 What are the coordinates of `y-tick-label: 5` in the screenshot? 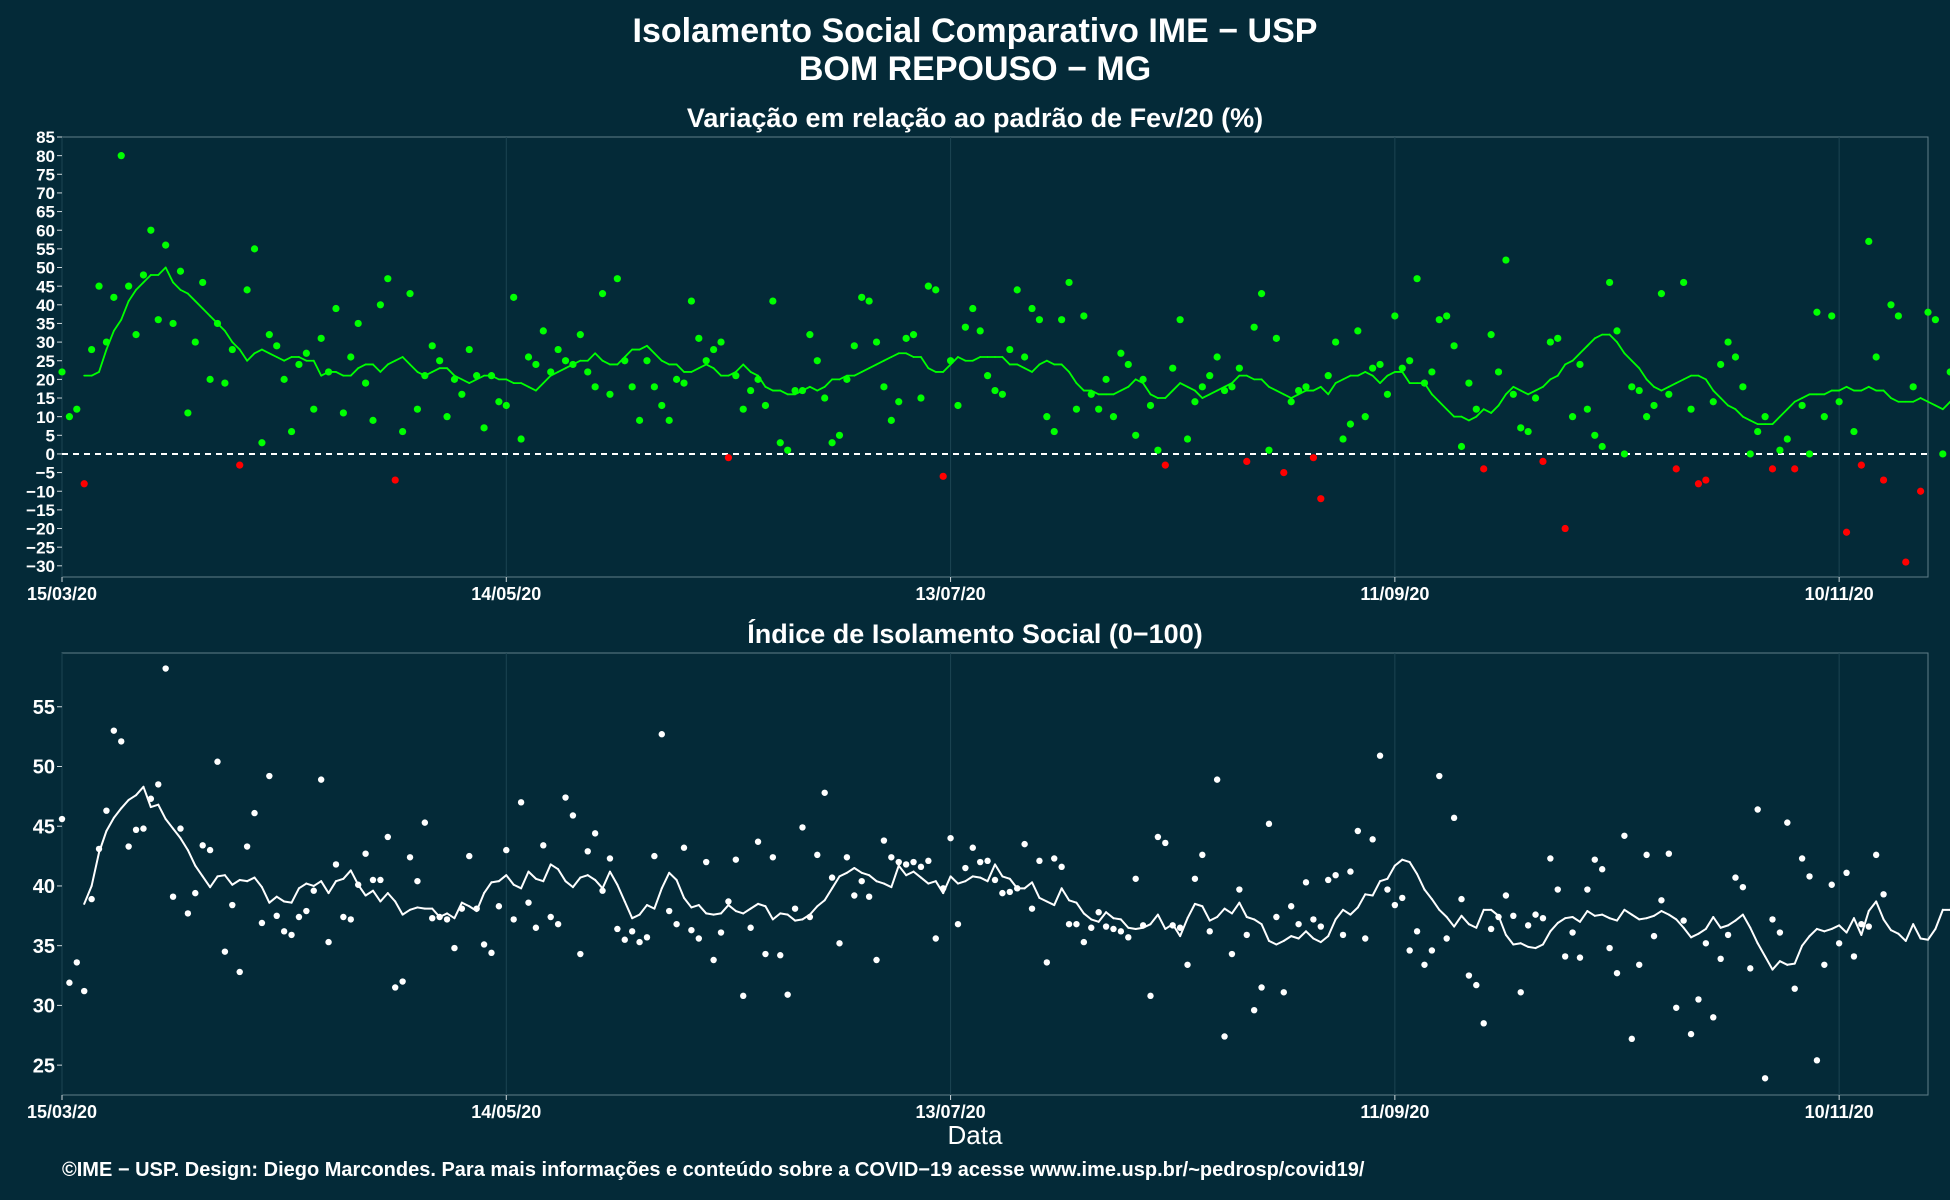 It's located at (50, 435).